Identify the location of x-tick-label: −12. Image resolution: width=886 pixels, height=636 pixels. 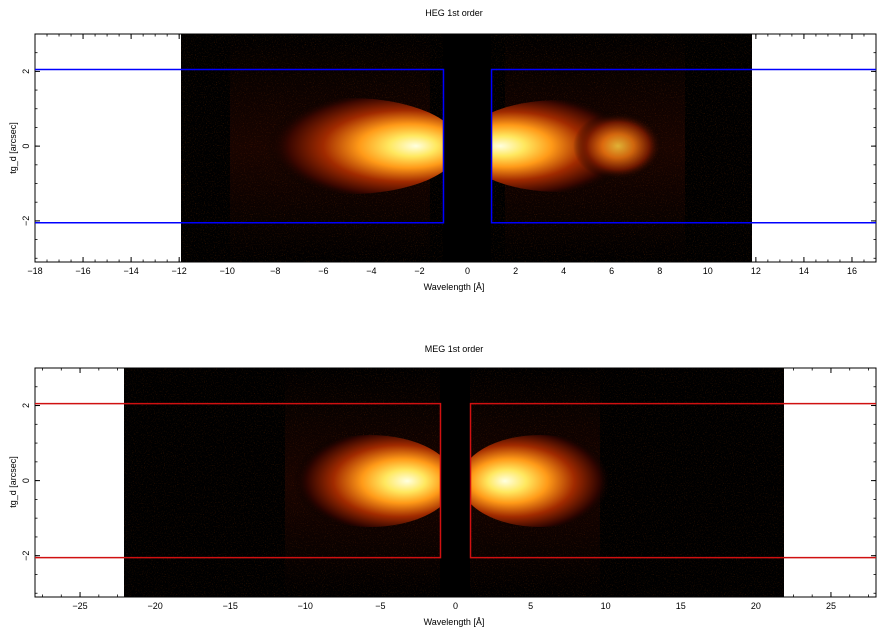
(179, 271).